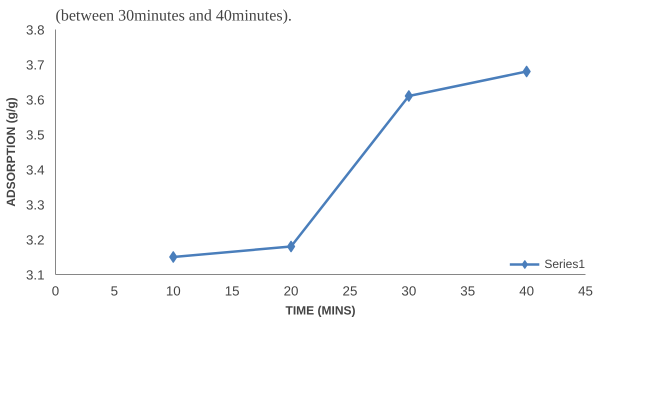  Describe the element at coordinates (350, 291) in the screenshot. I see `x-tick-label: 25` at that location.